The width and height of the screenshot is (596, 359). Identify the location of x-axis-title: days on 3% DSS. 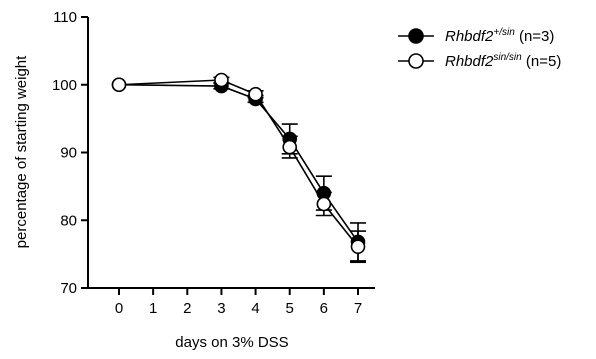
(231, 342).